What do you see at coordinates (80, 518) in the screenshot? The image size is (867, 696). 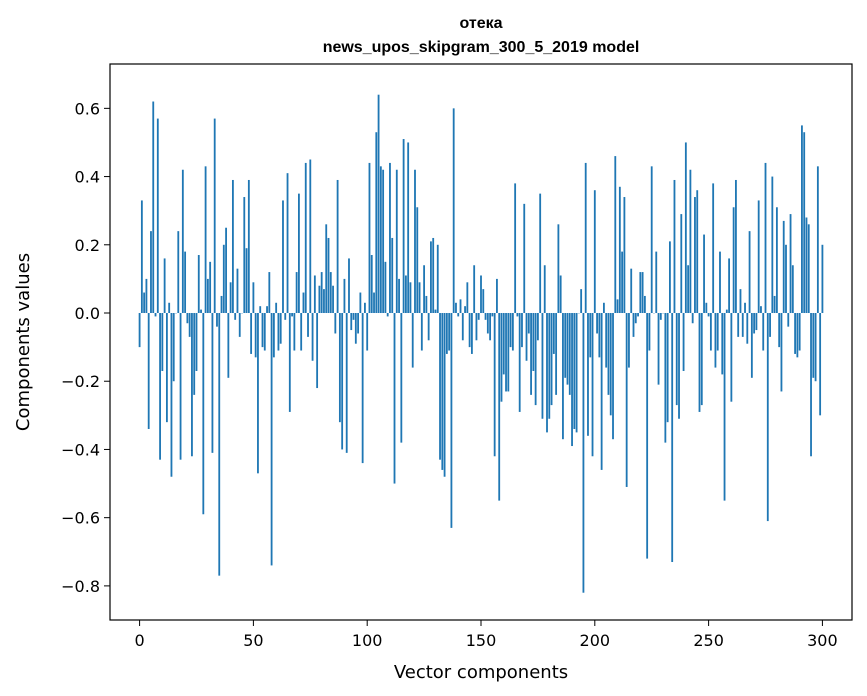 I see `y-tick-label: −0.6` at bounding box center [80, 518].